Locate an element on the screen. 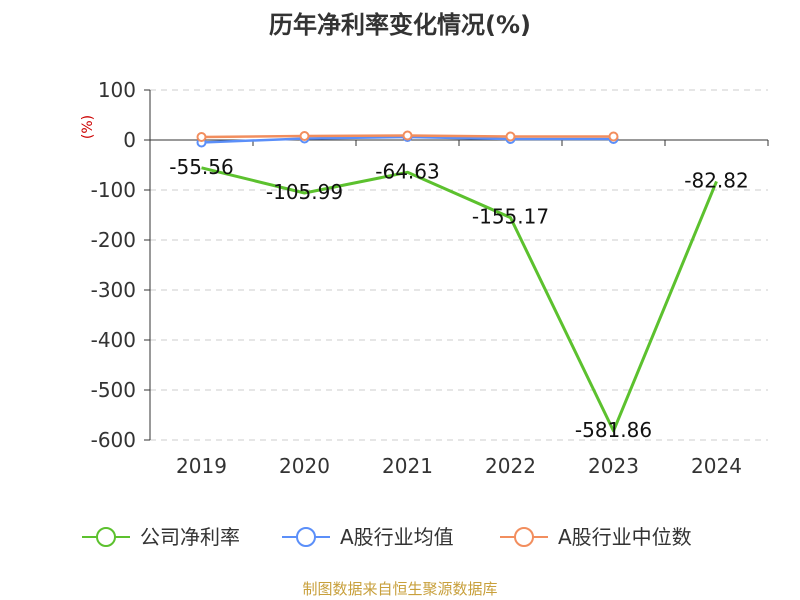 The height and width of the screenshot is (600, 800). y-tick-label: -600 is located at coordinates (113, 440).